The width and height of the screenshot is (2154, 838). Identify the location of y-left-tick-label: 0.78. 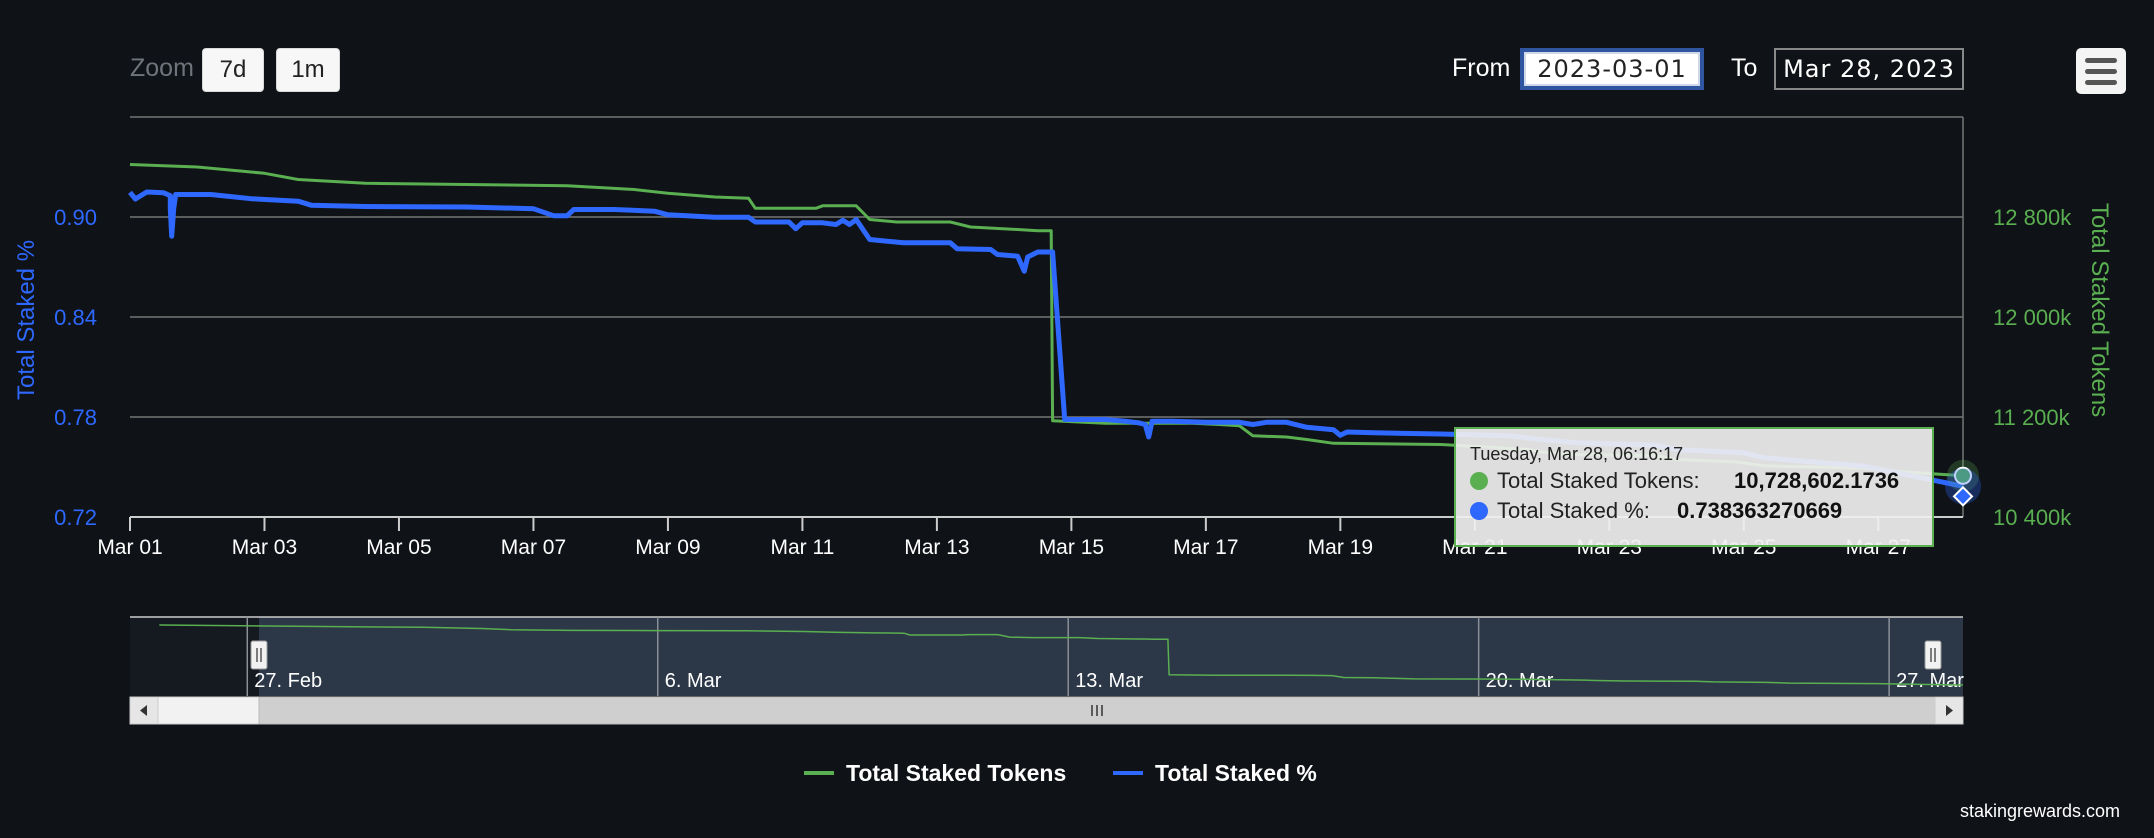
(75, 417).